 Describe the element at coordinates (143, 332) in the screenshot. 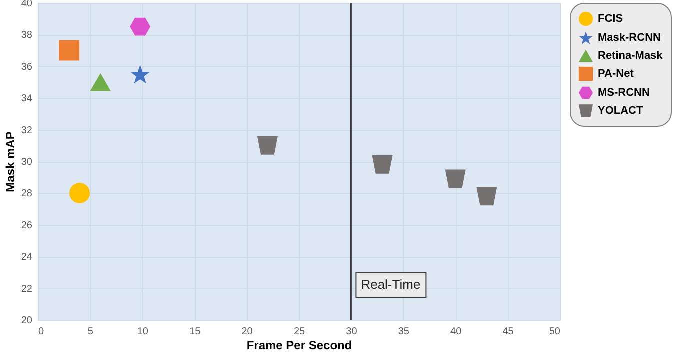

I see `x-tick-label: 10` at that location.